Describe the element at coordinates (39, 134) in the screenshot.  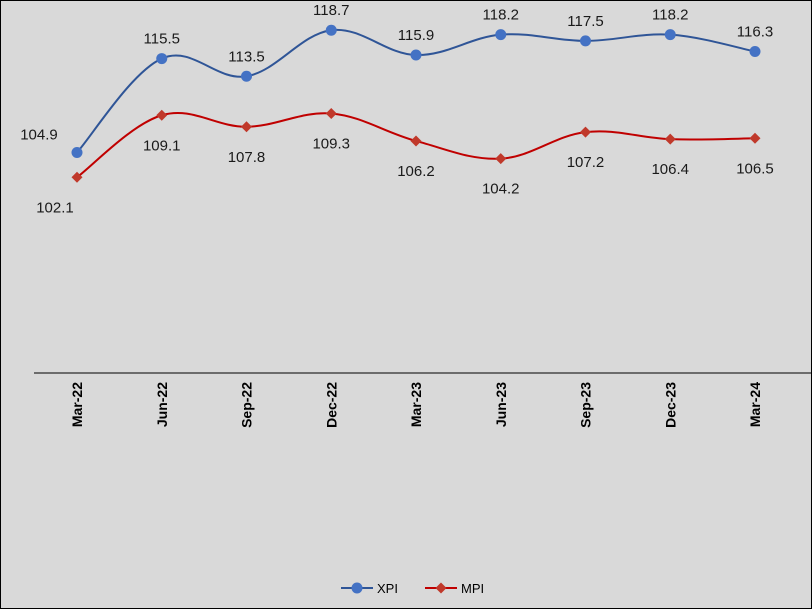
I see `data-label-xpi-mar-22: 104.9` at that location.